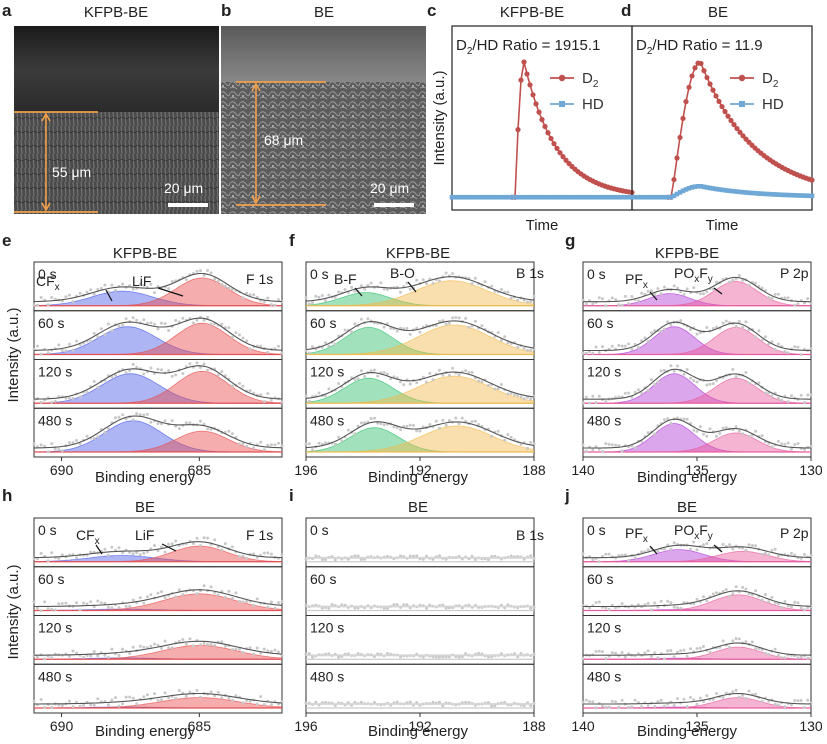  Describe the element at coordinates (770, 80) in the screenshot. I see `legend-text-d-D2: D2` at that location.